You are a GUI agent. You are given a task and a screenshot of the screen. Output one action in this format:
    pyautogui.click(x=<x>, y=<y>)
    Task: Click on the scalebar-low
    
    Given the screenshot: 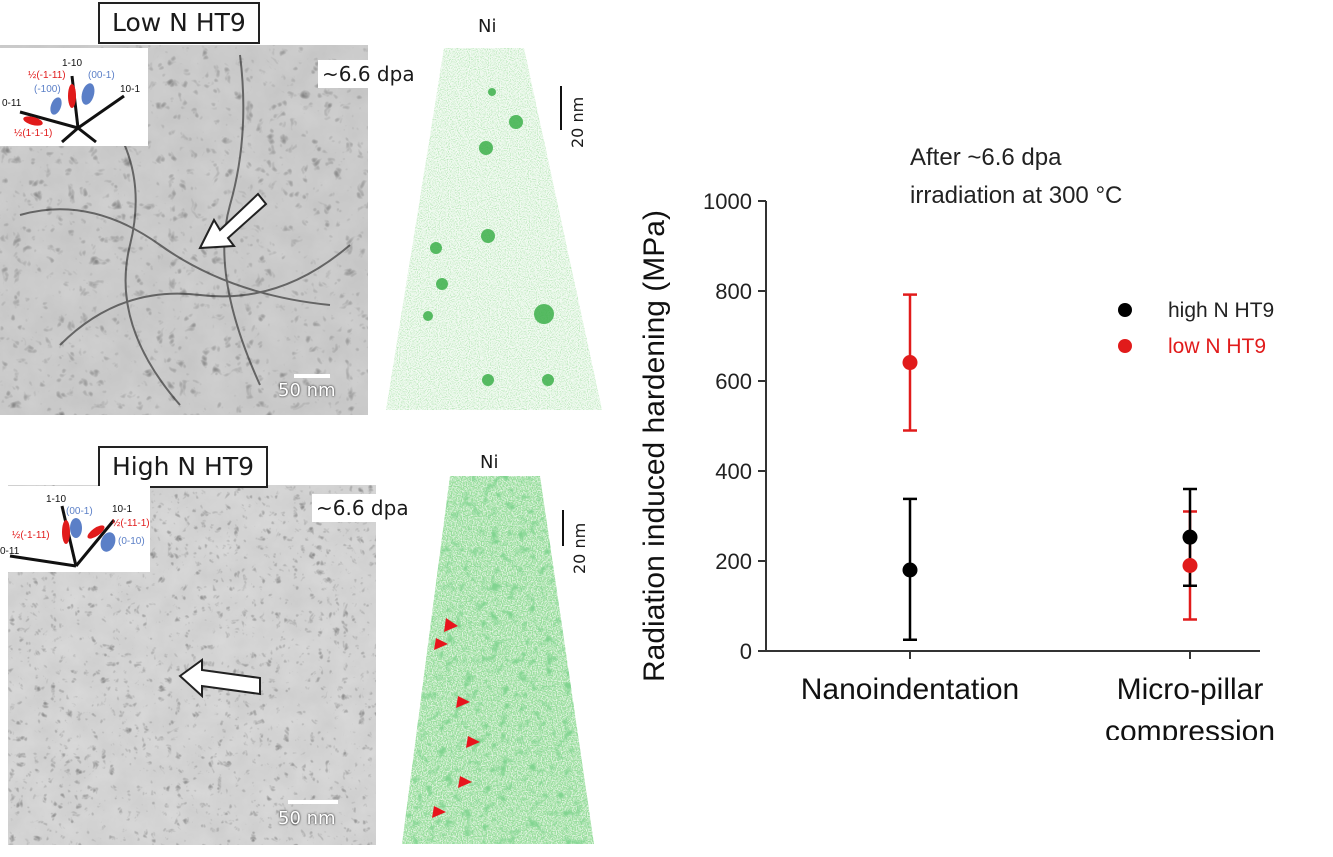 What is the action you would take?
    pyautogui.click(x=312, y=376)
    